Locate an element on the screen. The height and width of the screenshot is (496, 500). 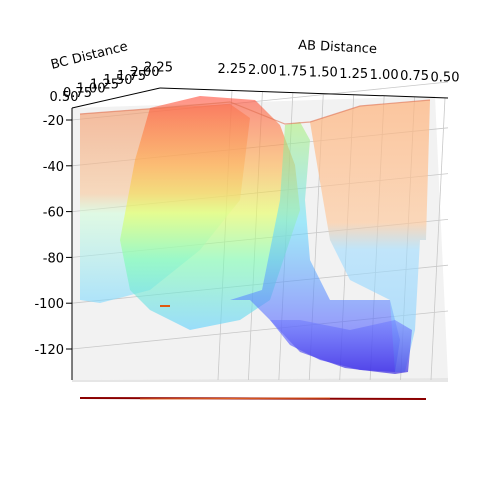
z-tick-label: -80 is located at coordinates (53, 258).